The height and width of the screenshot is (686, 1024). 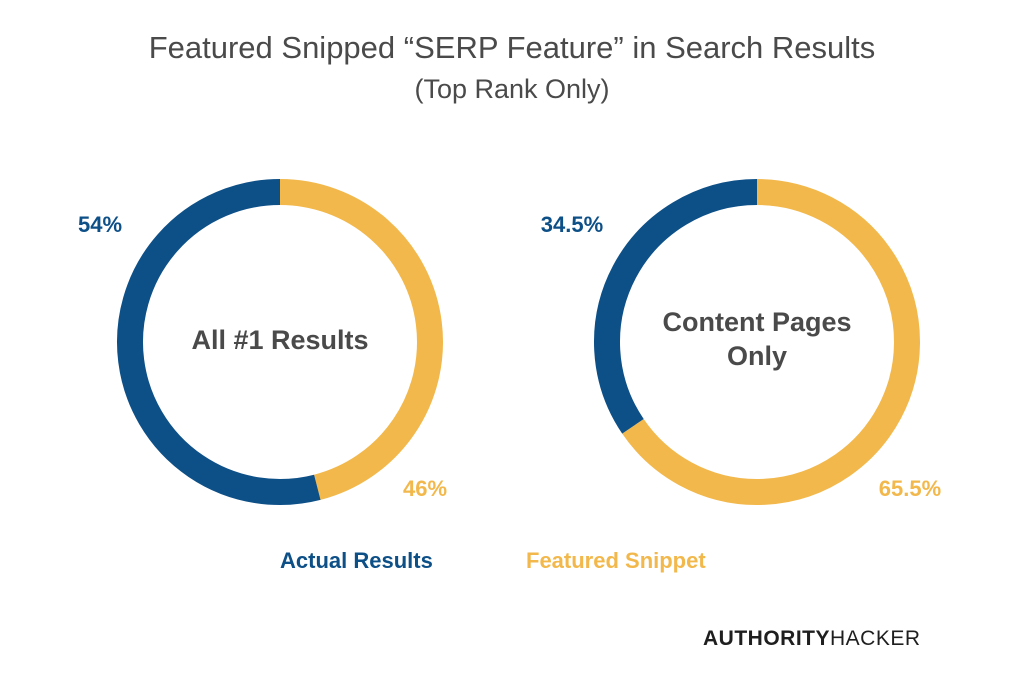 I want to click on donut-2-slice-featured-snippet, so click(x=771, y=342).